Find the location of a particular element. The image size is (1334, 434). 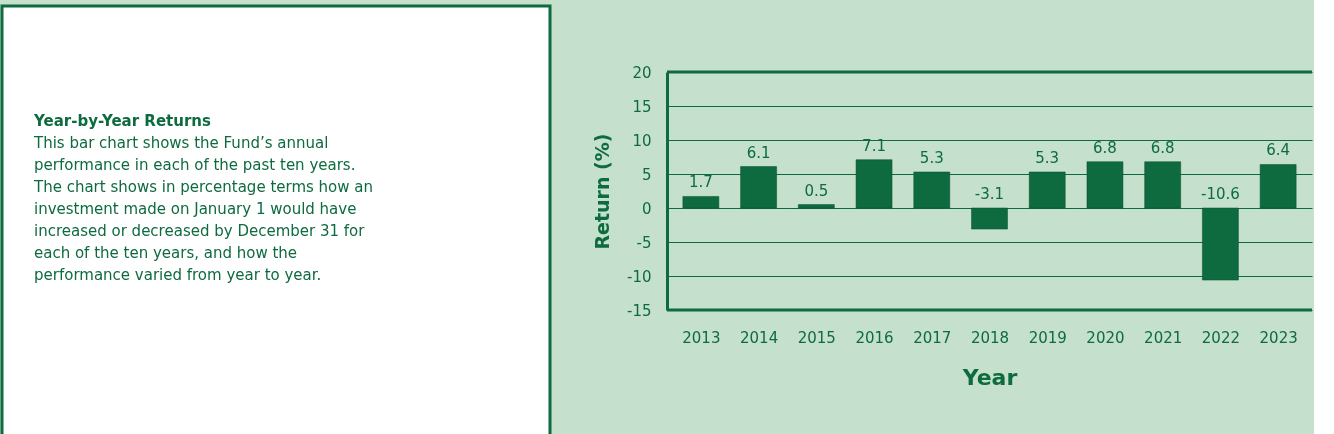

x-tick-label: 2015 is located at coordinates (816, 337).